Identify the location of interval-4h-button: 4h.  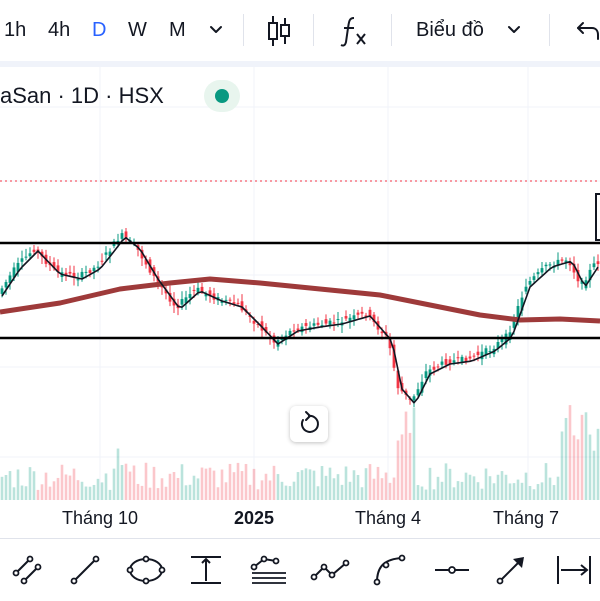
(59, 30).